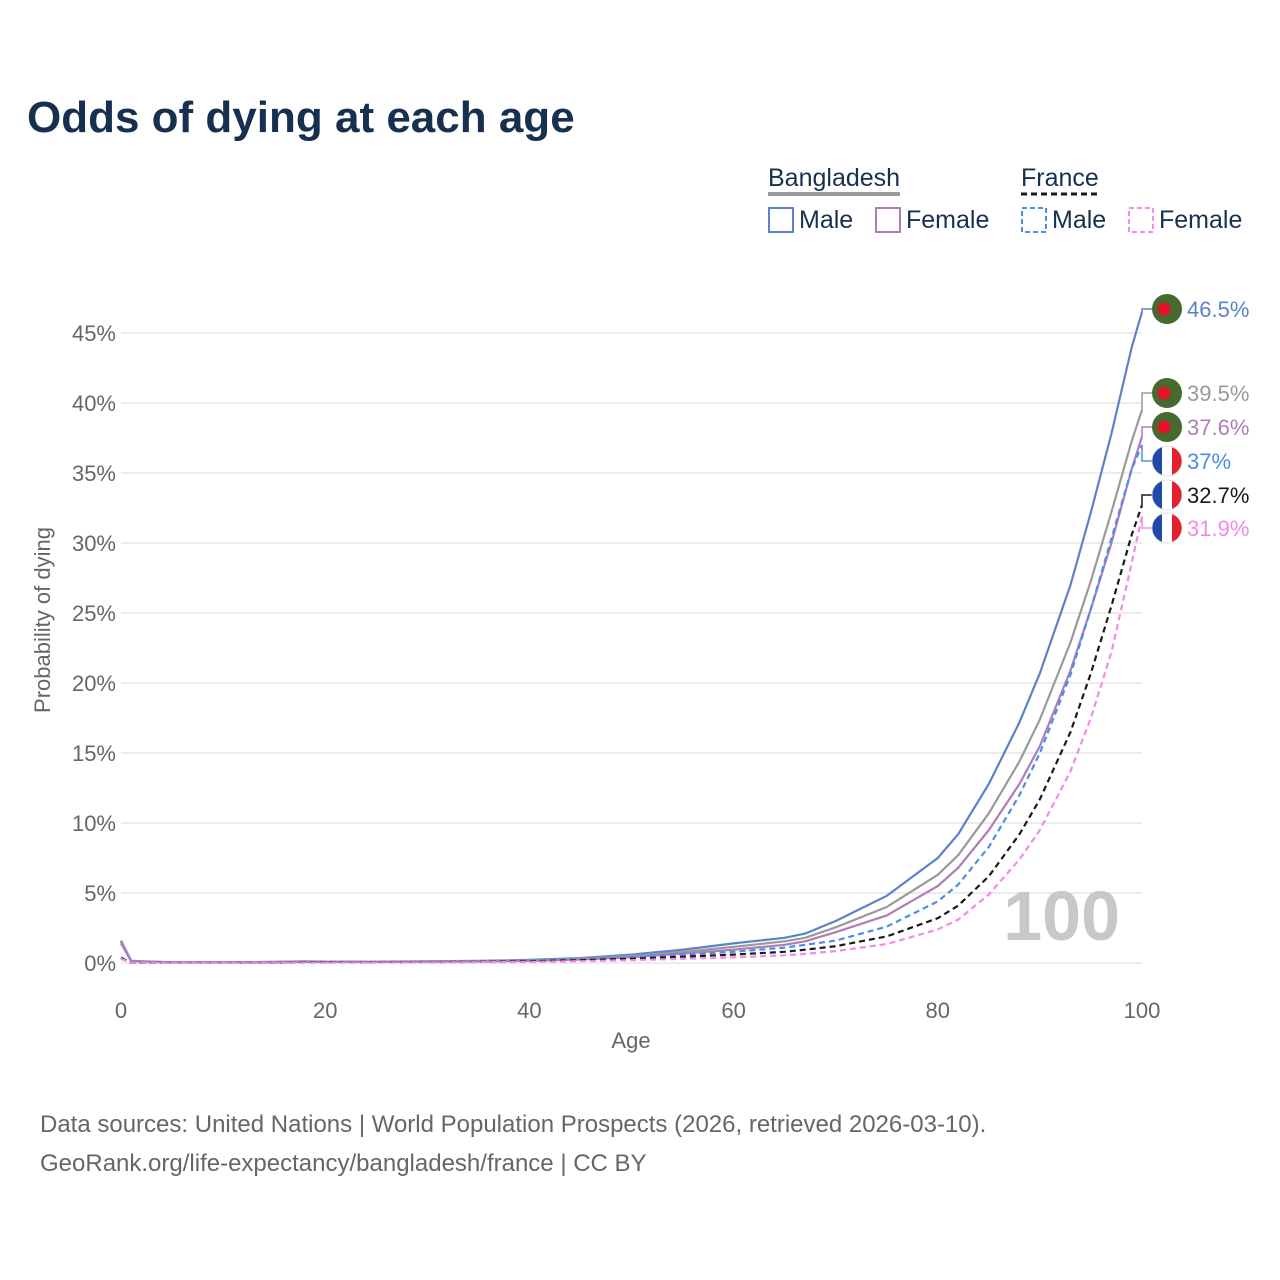  Describe the element at coordinates (630, 1040) in the screenshot. I see `x-axis-label: Age` at that location.